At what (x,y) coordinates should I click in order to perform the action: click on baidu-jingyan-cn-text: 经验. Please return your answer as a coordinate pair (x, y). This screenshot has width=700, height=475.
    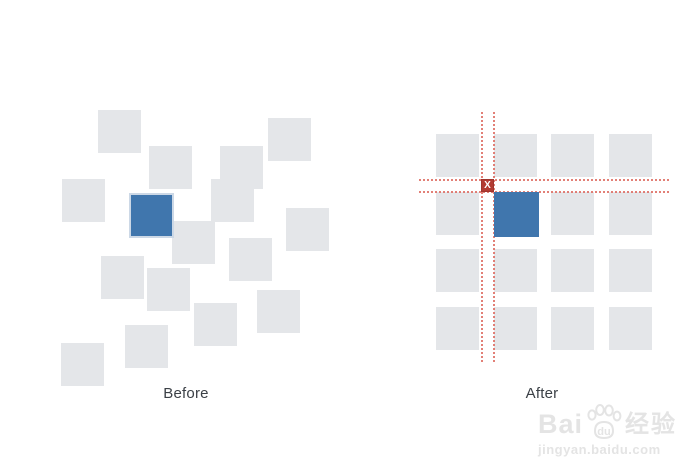
    Looking at the image, I should click on (651, 424).